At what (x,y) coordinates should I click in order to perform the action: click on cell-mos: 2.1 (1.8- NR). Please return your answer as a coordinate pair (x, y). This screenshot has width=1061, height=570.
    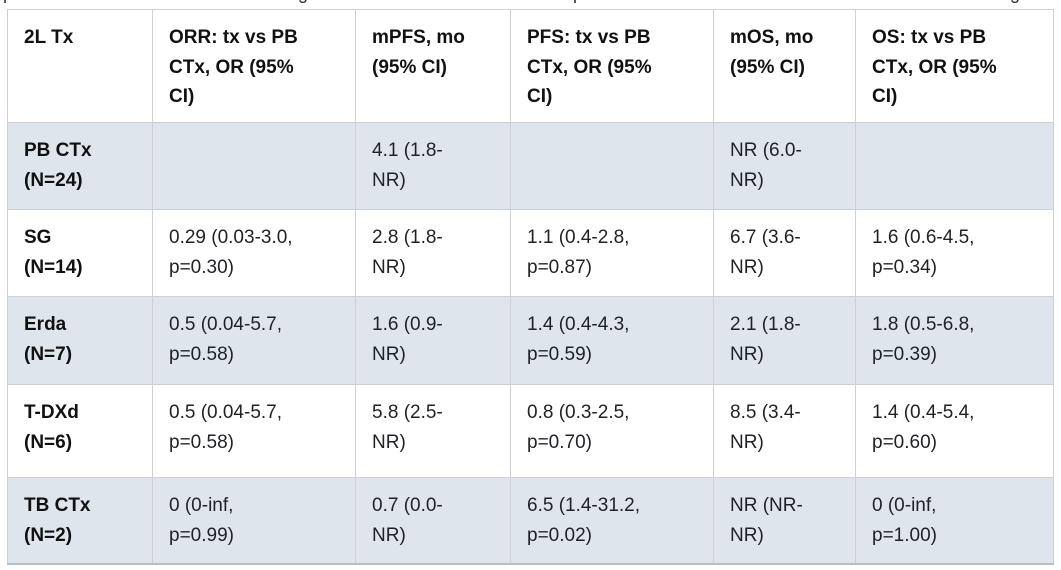
    Looking at the image, I should click on (784, 340).